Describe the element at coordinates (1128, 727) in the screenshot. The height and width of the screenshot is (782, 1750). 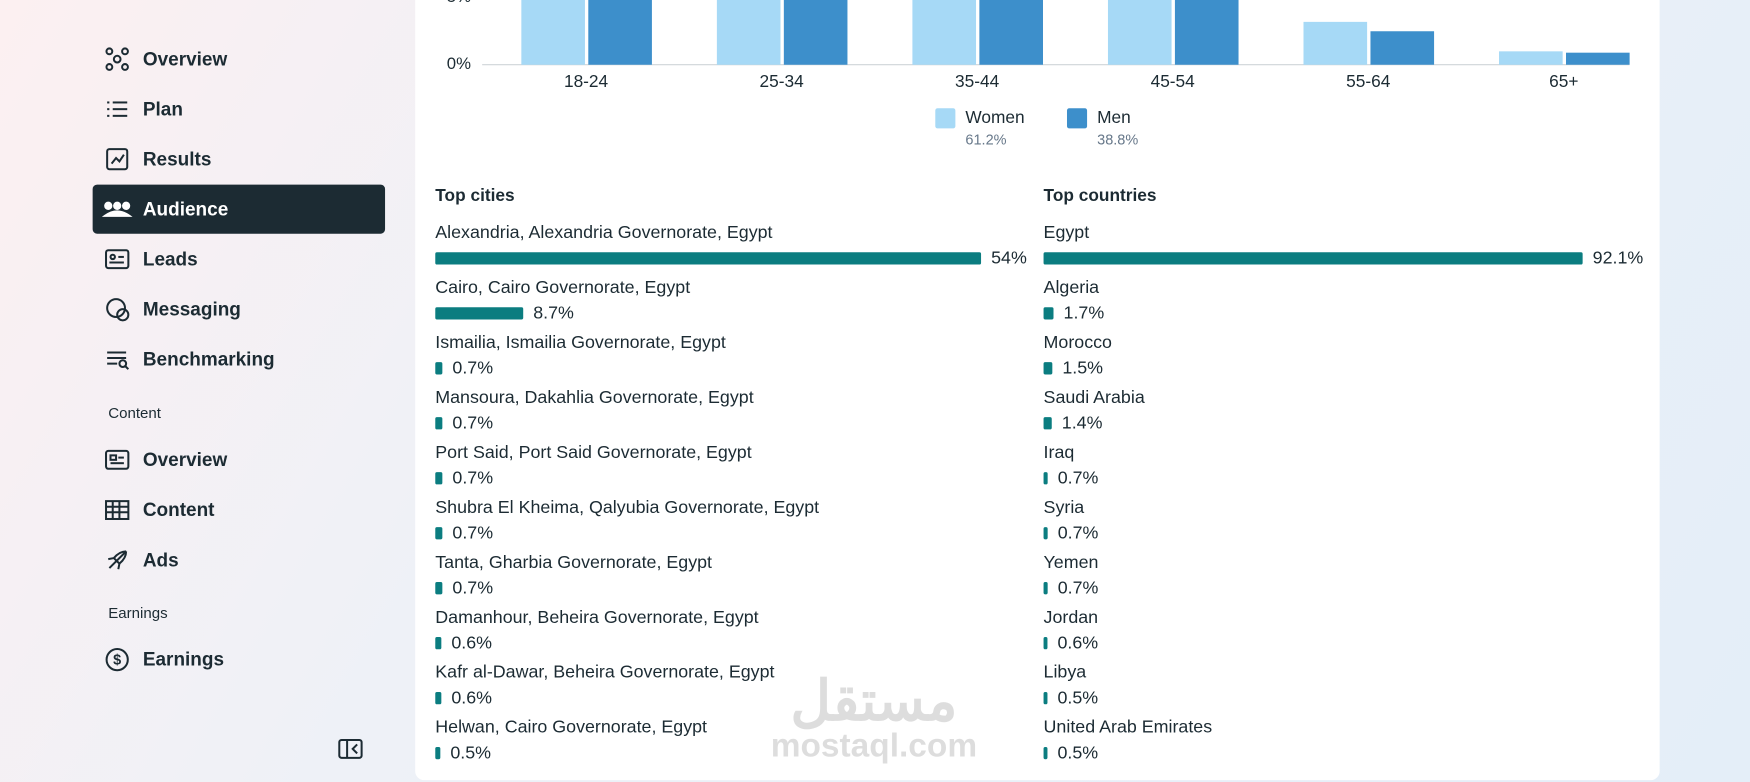
I see `list-item-name: United Arab Emirates` at that location.